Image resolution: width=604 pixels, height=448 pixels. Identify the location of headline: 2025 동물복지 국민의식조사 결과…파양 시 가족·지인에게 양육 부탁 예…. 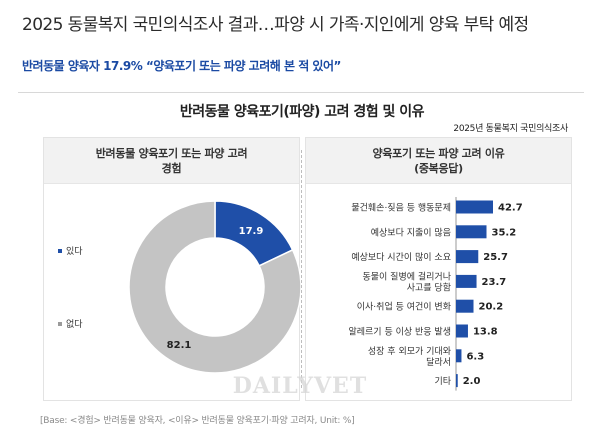
(275, 25).